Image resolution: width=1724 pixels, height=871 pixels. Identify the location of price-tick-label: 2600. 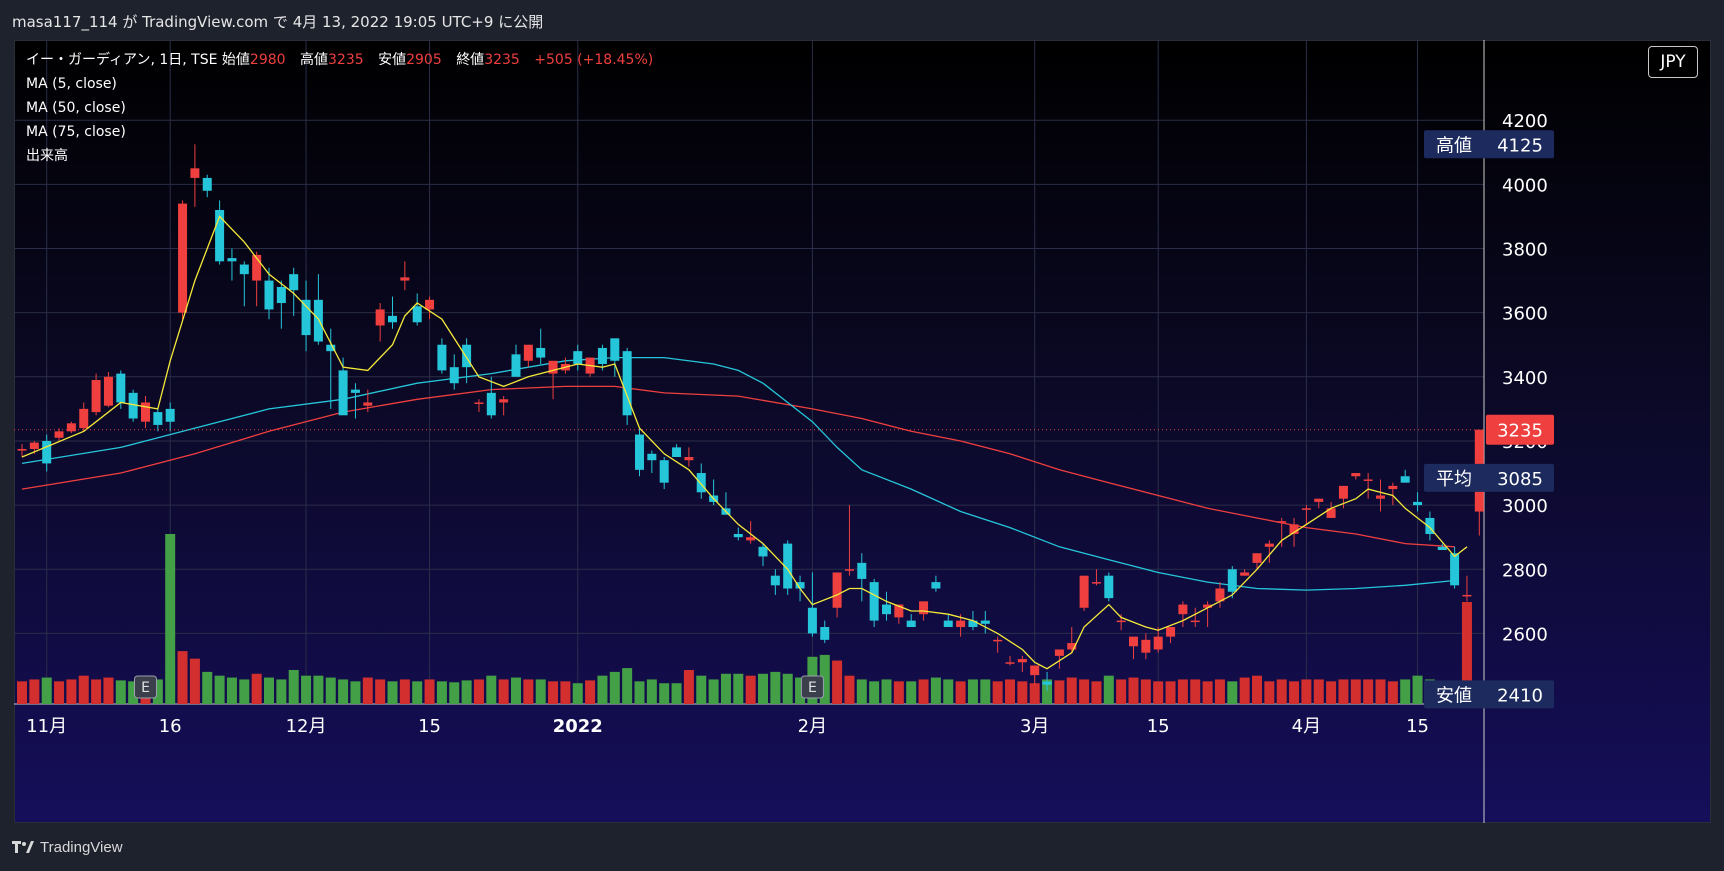
(1525, 634).